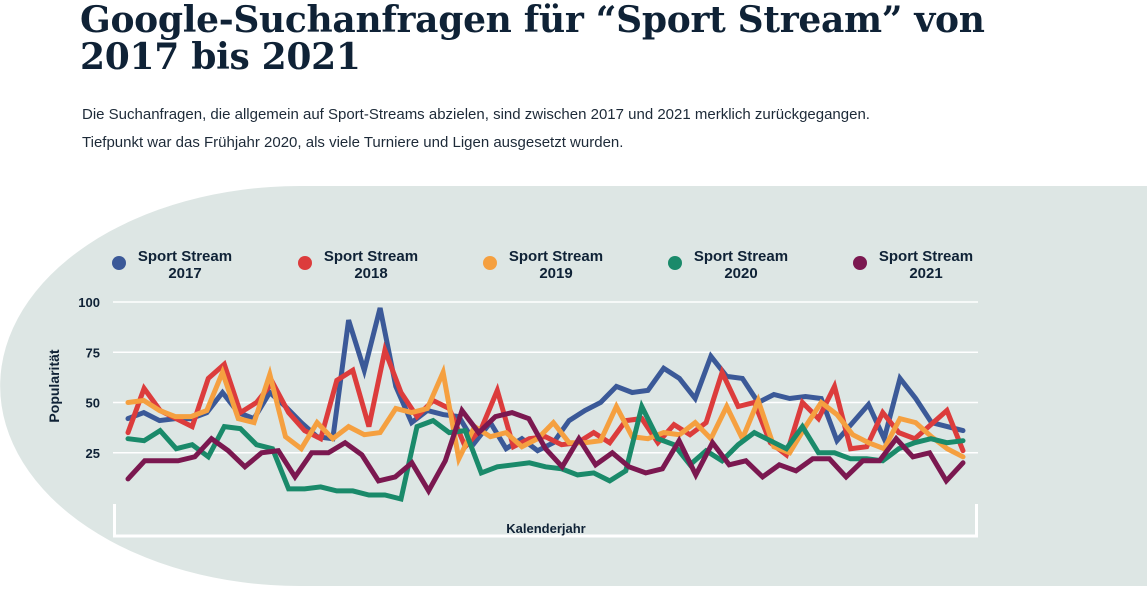  I want to click on legend-marker-2018, so click(305, 263).